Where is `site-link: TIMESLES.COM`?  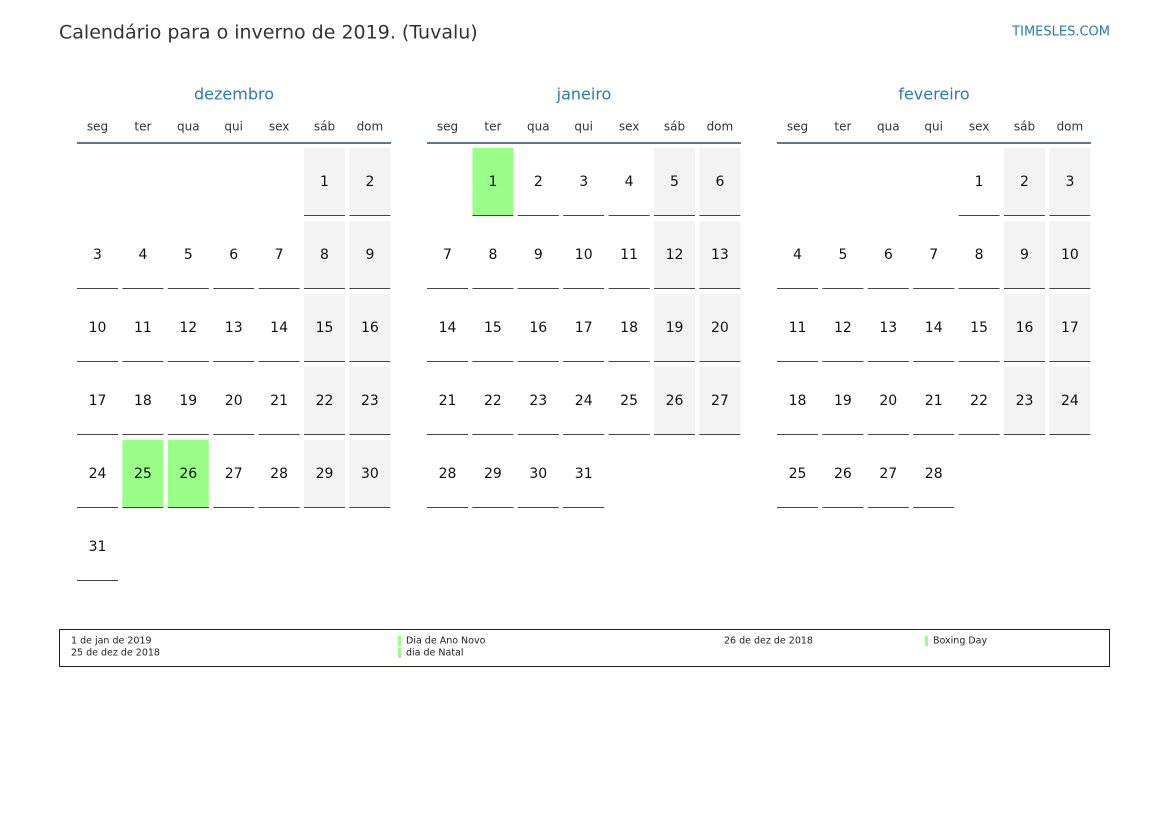
site-link: TIMESLES.COM is located at coordinates (1060, 32).